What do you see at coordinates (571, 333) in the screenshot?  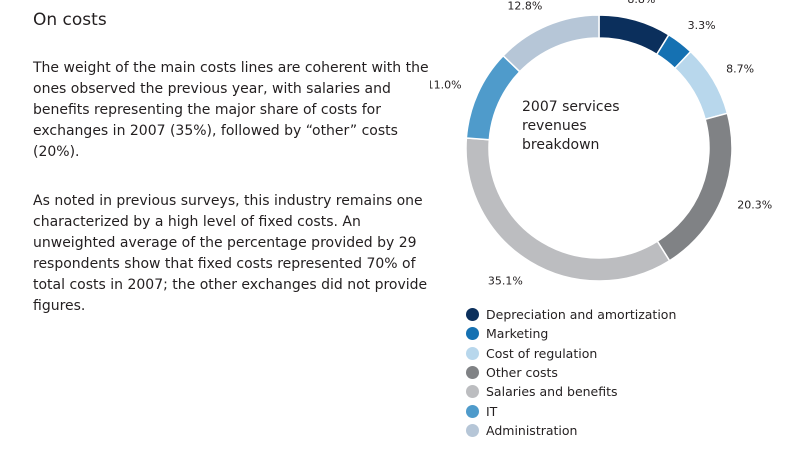 I see `legend-item: Marketing` at bounding box center [571, 333].